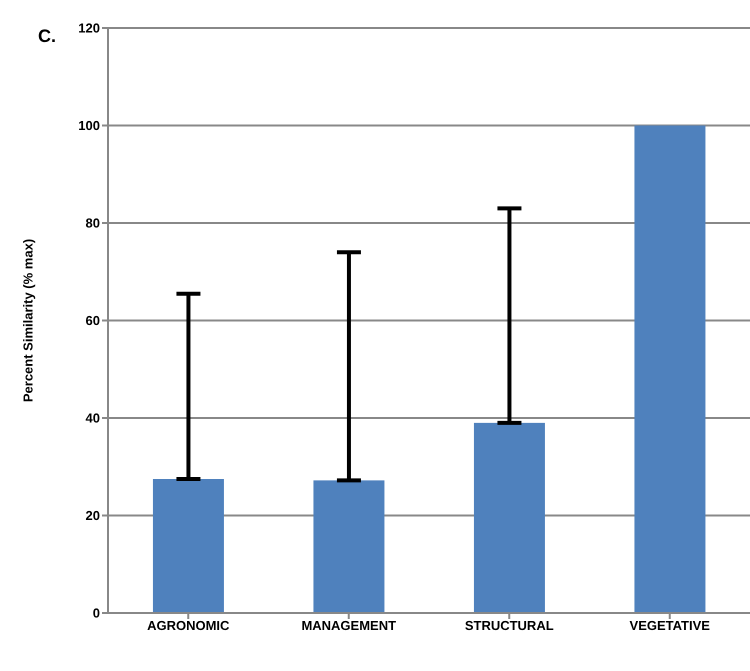 The width and height of the screenshot is (750, 671). I want to click on x-tick-label: STRUCTURAL, so click(509, 626).